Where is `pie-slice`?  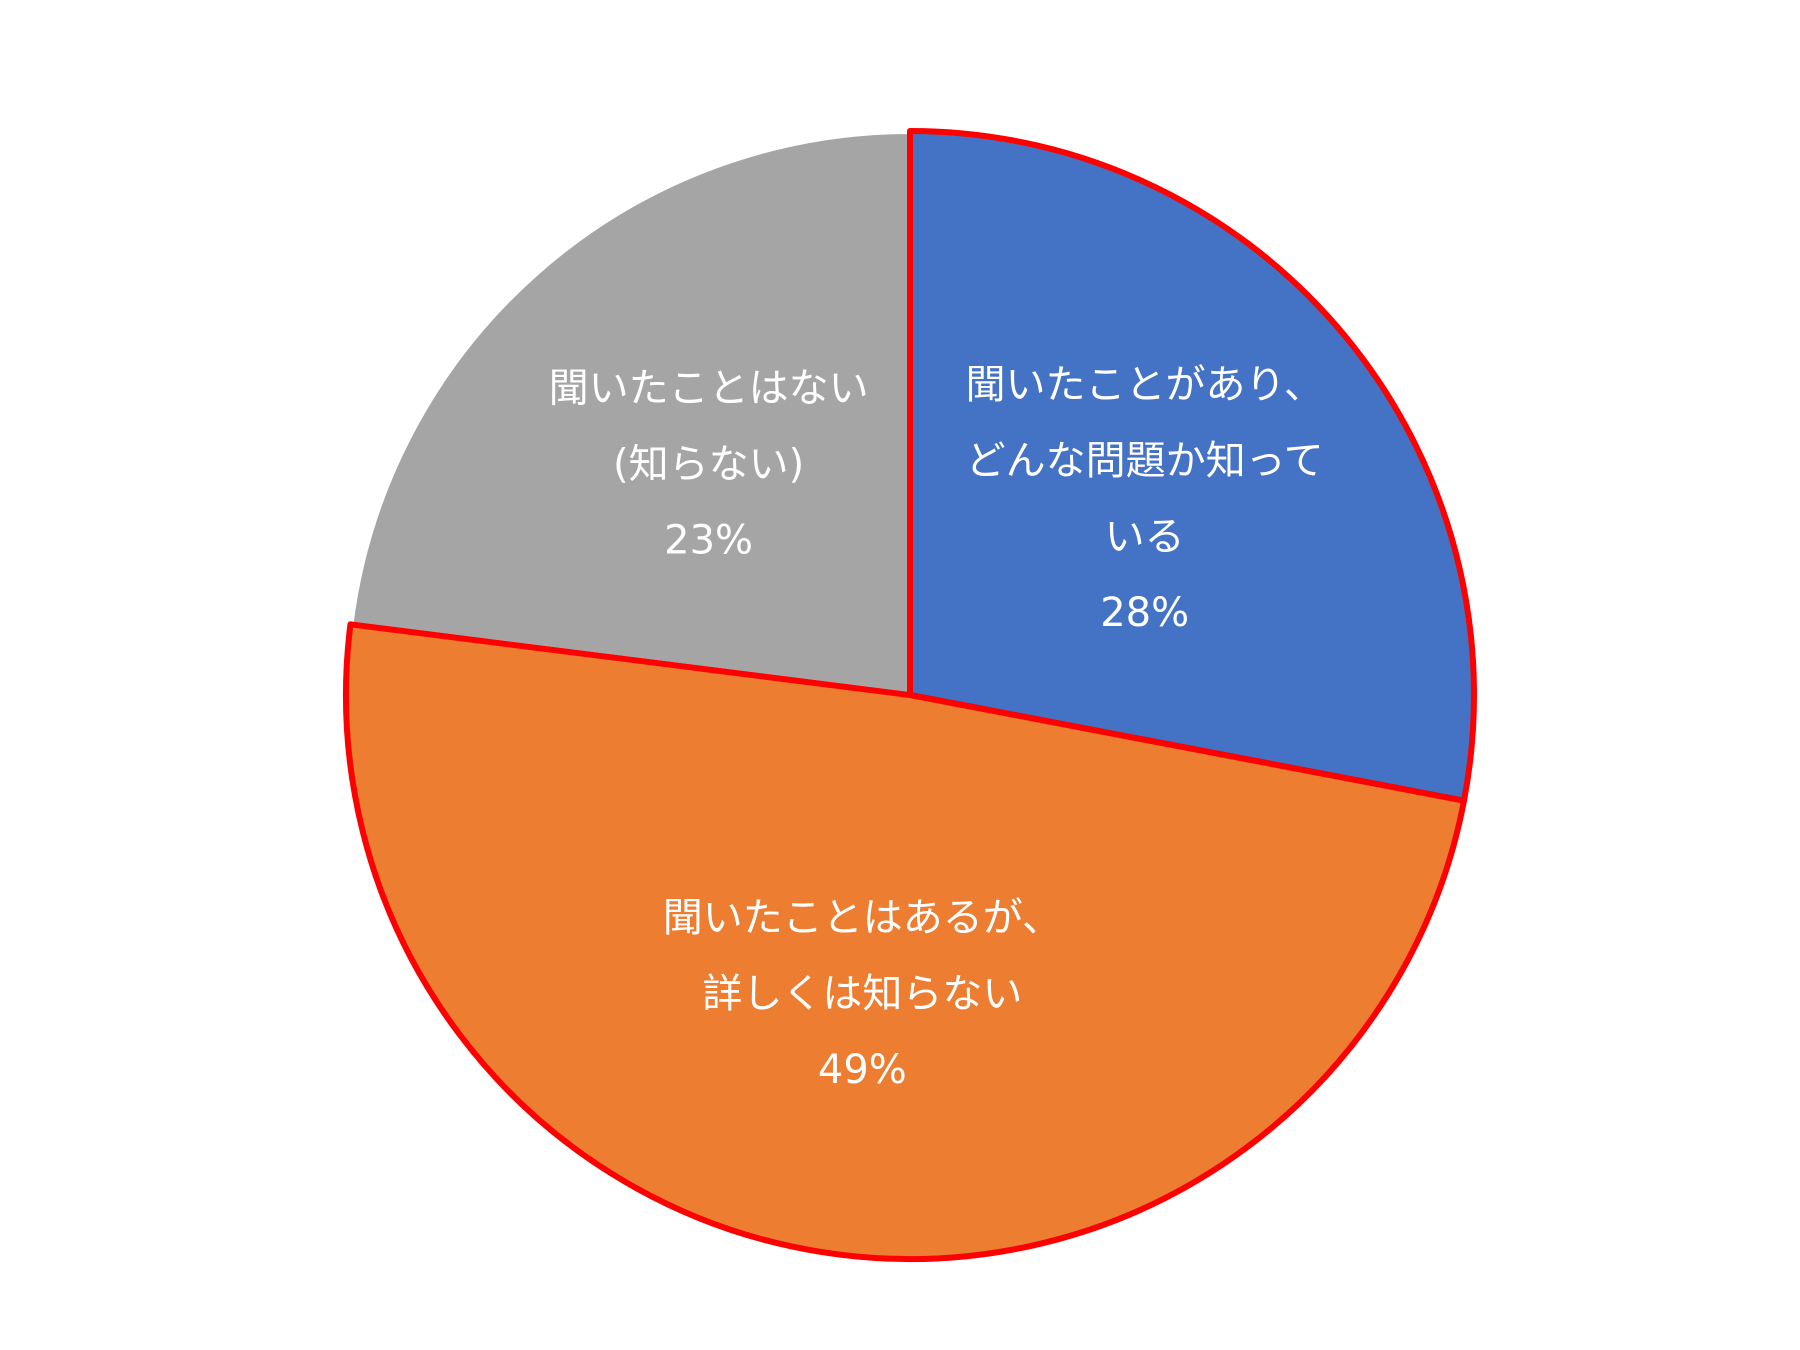
pie-slice is located at coordinates (630, 413).